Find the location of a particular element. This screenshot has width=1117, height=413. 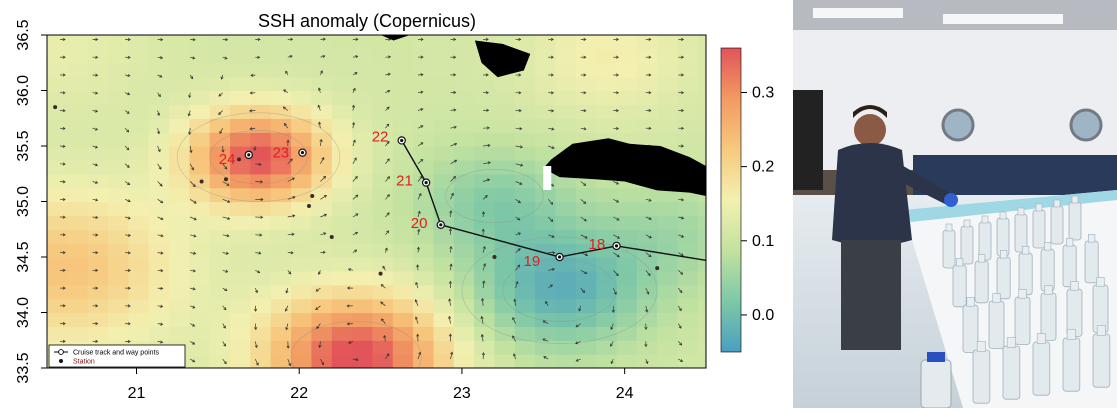

colorbar: 0.00.10.20.3 is located at coordinates (747, 200).